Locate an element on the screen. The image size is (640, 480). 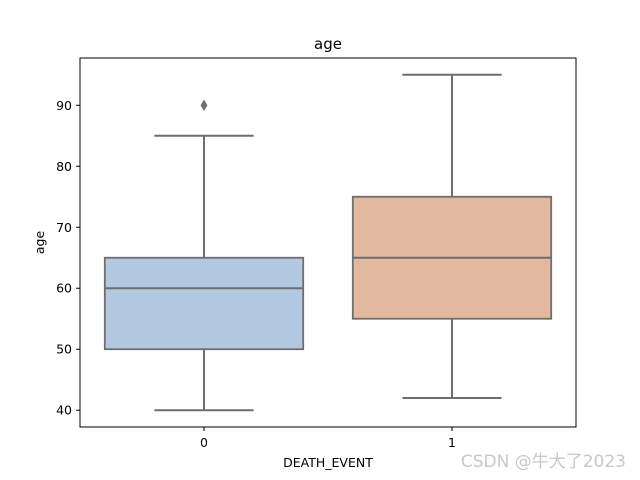
x-axis-label: DEATH_EVENT is located at coordinates (328, 462).